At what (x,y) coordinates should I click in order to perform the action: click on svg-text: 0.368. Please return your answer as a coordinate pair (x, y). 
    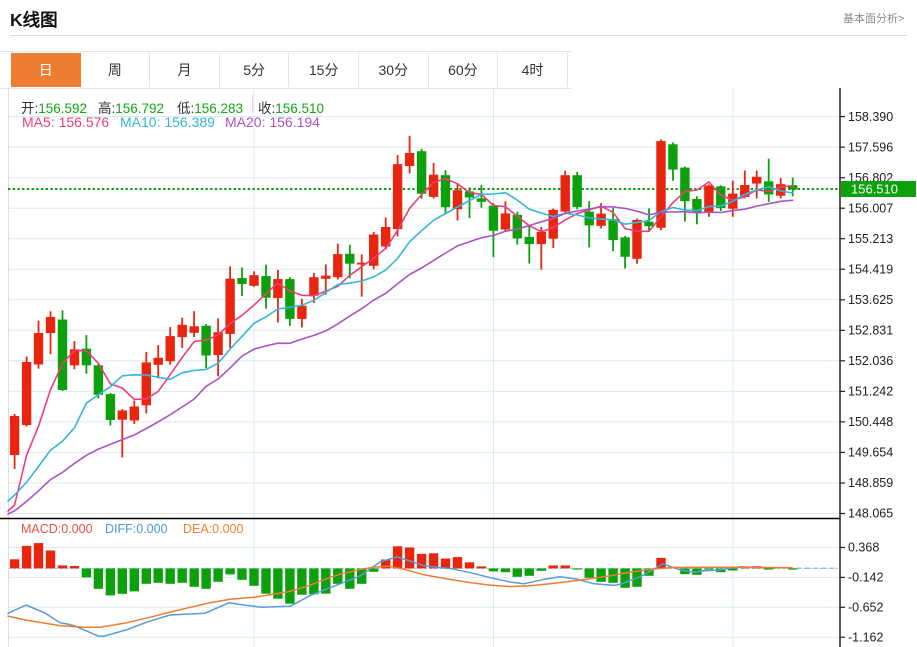
    Looking at the image, I should click on (863, 548).